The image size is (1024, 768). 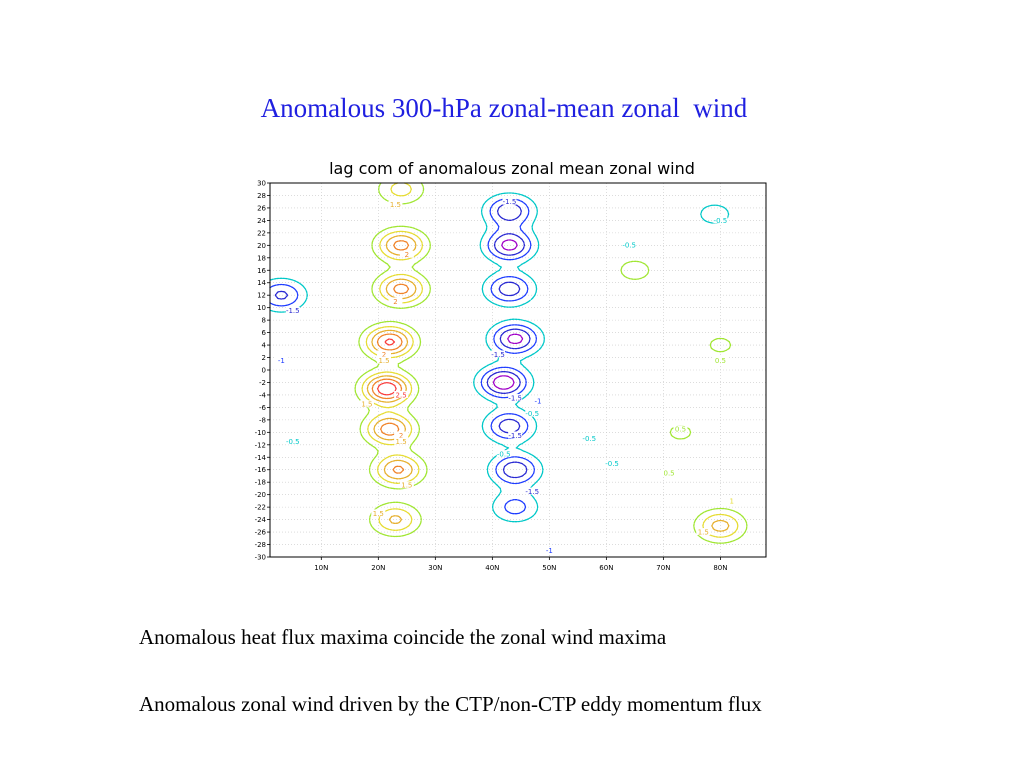 I want to click on y-tick-label: 0, so click(x=264, y=371).